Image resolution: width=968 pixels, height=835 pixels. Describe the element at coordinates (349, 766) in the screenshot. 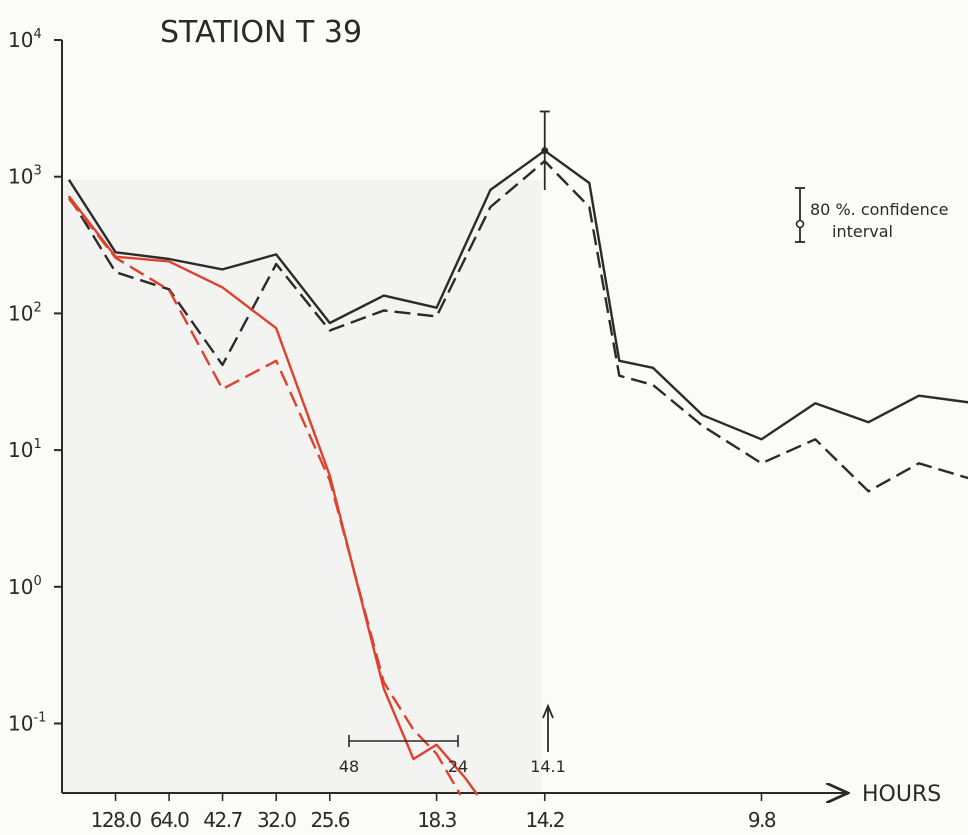

I see `band-label-48: 48` at that location.